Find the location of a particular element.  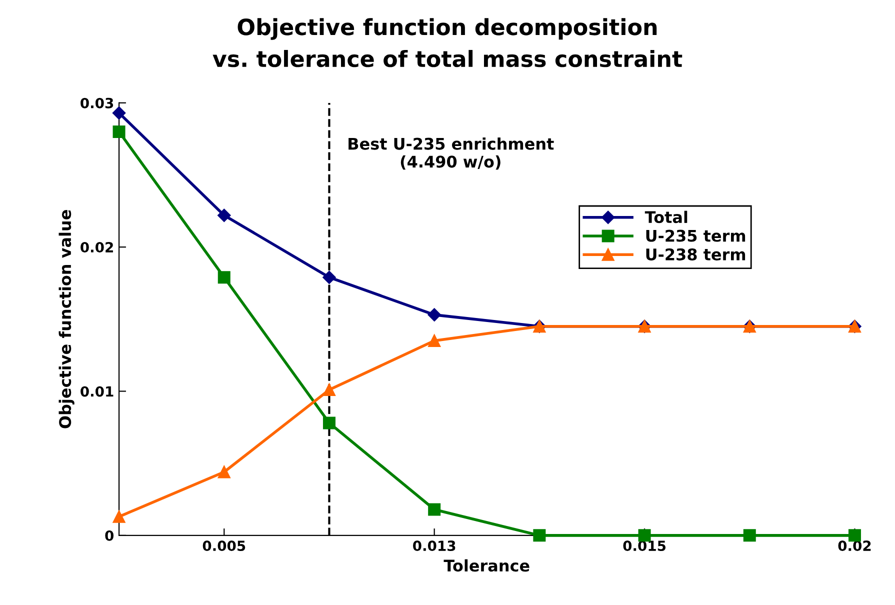

y-tick-label: 0 is located at coordinates (109, 535).